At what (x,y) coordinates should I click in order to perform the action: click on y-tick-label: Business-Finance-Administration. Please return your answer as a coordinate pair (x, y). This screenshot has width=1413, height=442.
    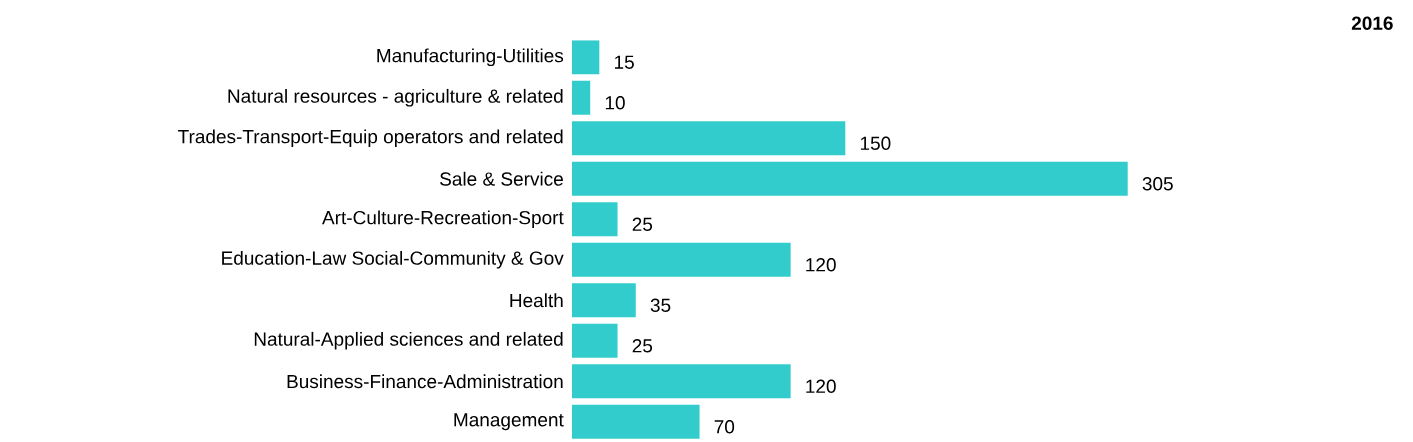
    Looking at the image, I should click on (425, 381).